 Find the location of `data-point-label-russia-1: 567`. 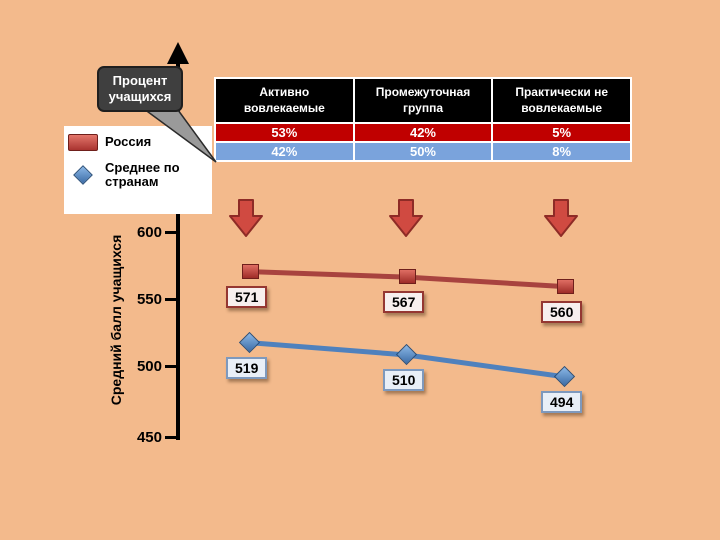

data-point-label-russia-1: 567 is located at coordinates (404, 302).